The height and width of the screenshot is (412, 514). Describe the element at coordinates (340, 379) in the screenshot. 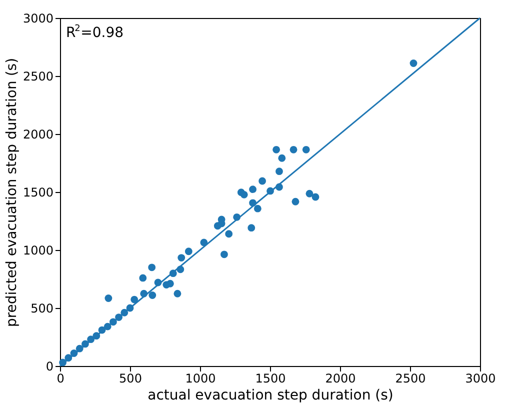

I see `x-tick-label: 2000` at that location.